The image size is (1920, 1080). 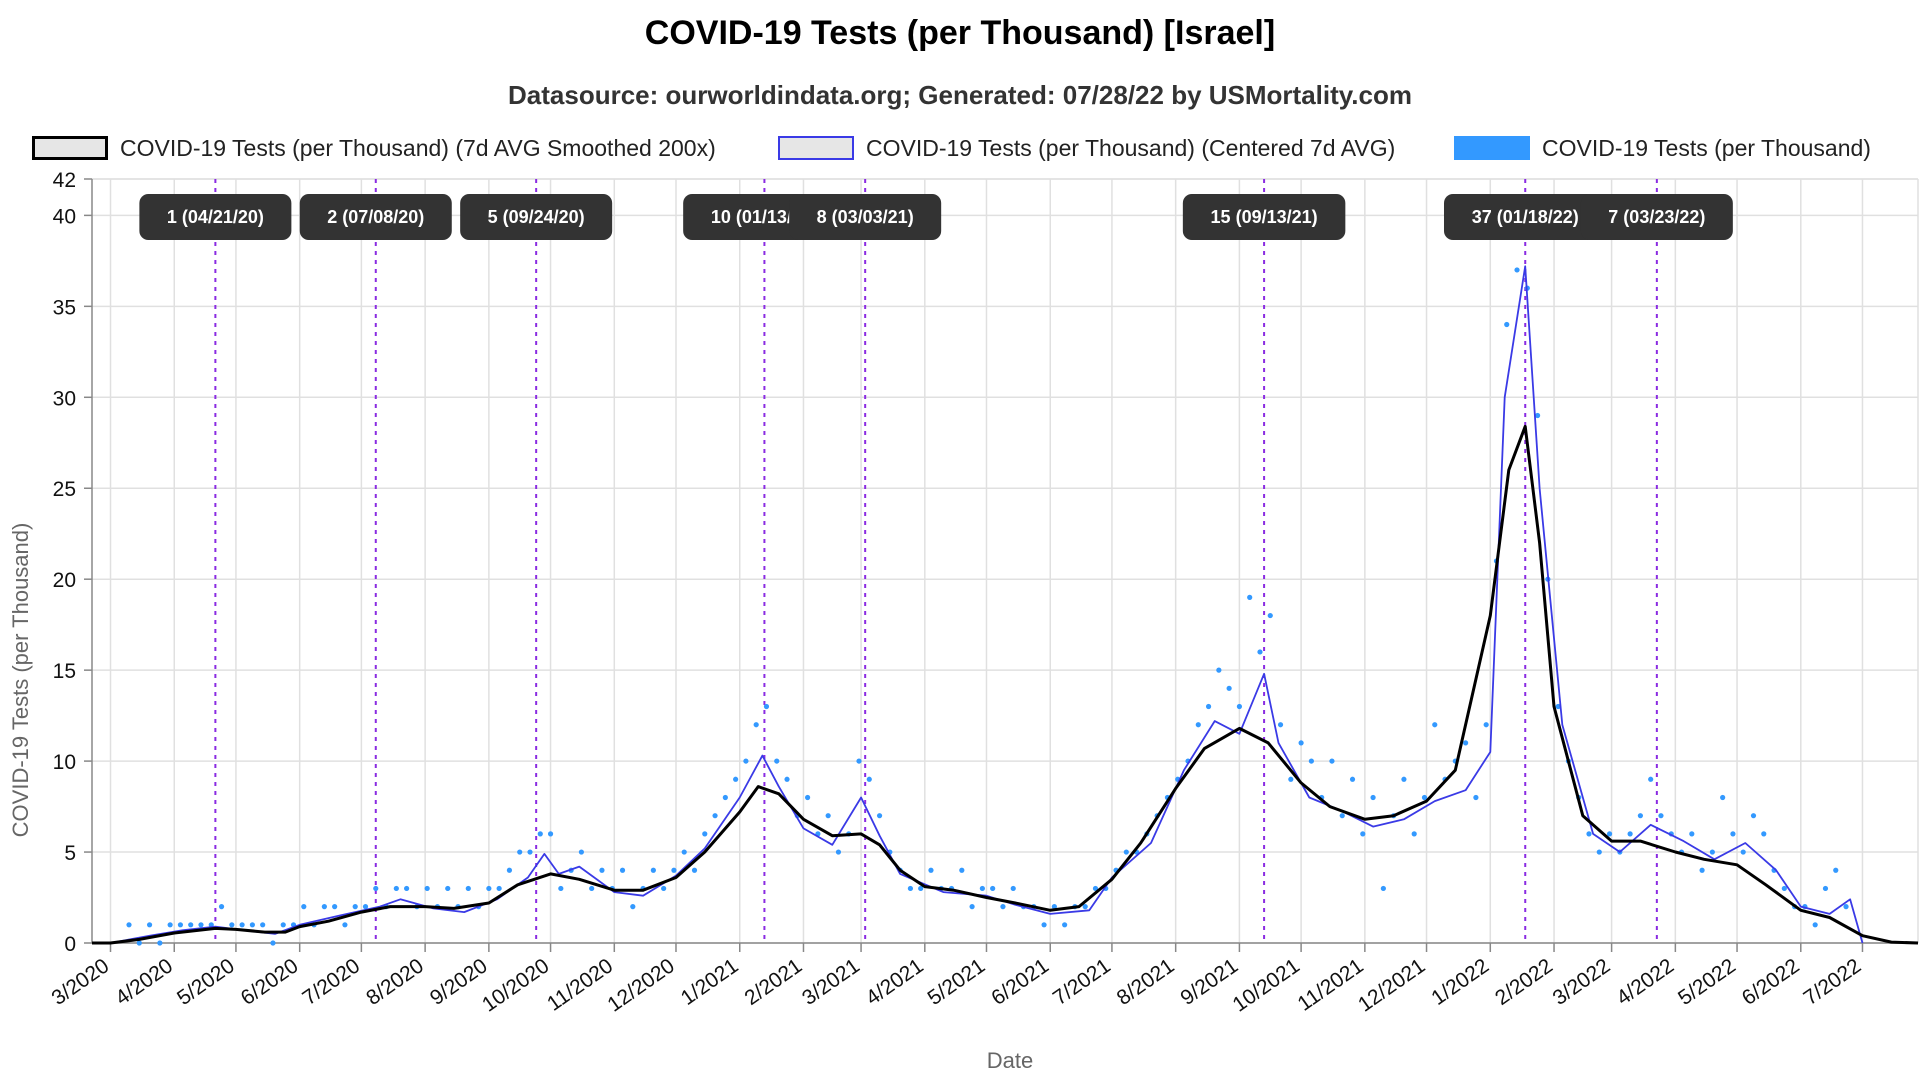 I want to click on x-tick-label: 8/2021, so click(x=1146, y=982).